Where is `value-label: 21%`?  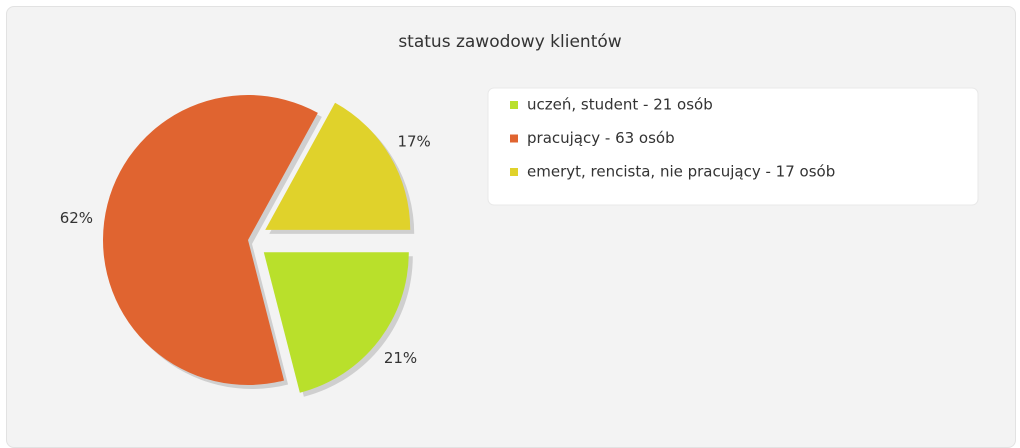 value-label: 21% is located at coordinates (400, 358).